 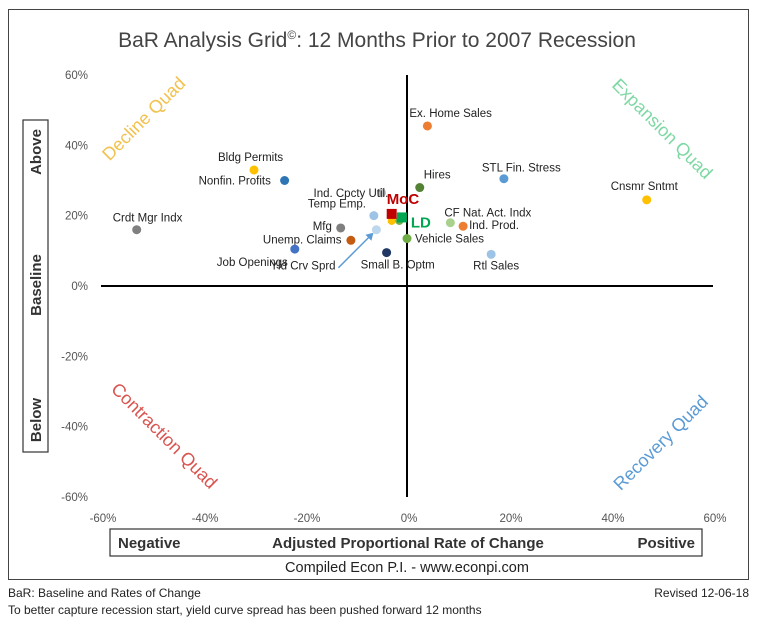 What do you see at coordinates (302, 240) in the screenshot?
I see `point-label: Unemp. Claims` at bounding box center [302, 240].